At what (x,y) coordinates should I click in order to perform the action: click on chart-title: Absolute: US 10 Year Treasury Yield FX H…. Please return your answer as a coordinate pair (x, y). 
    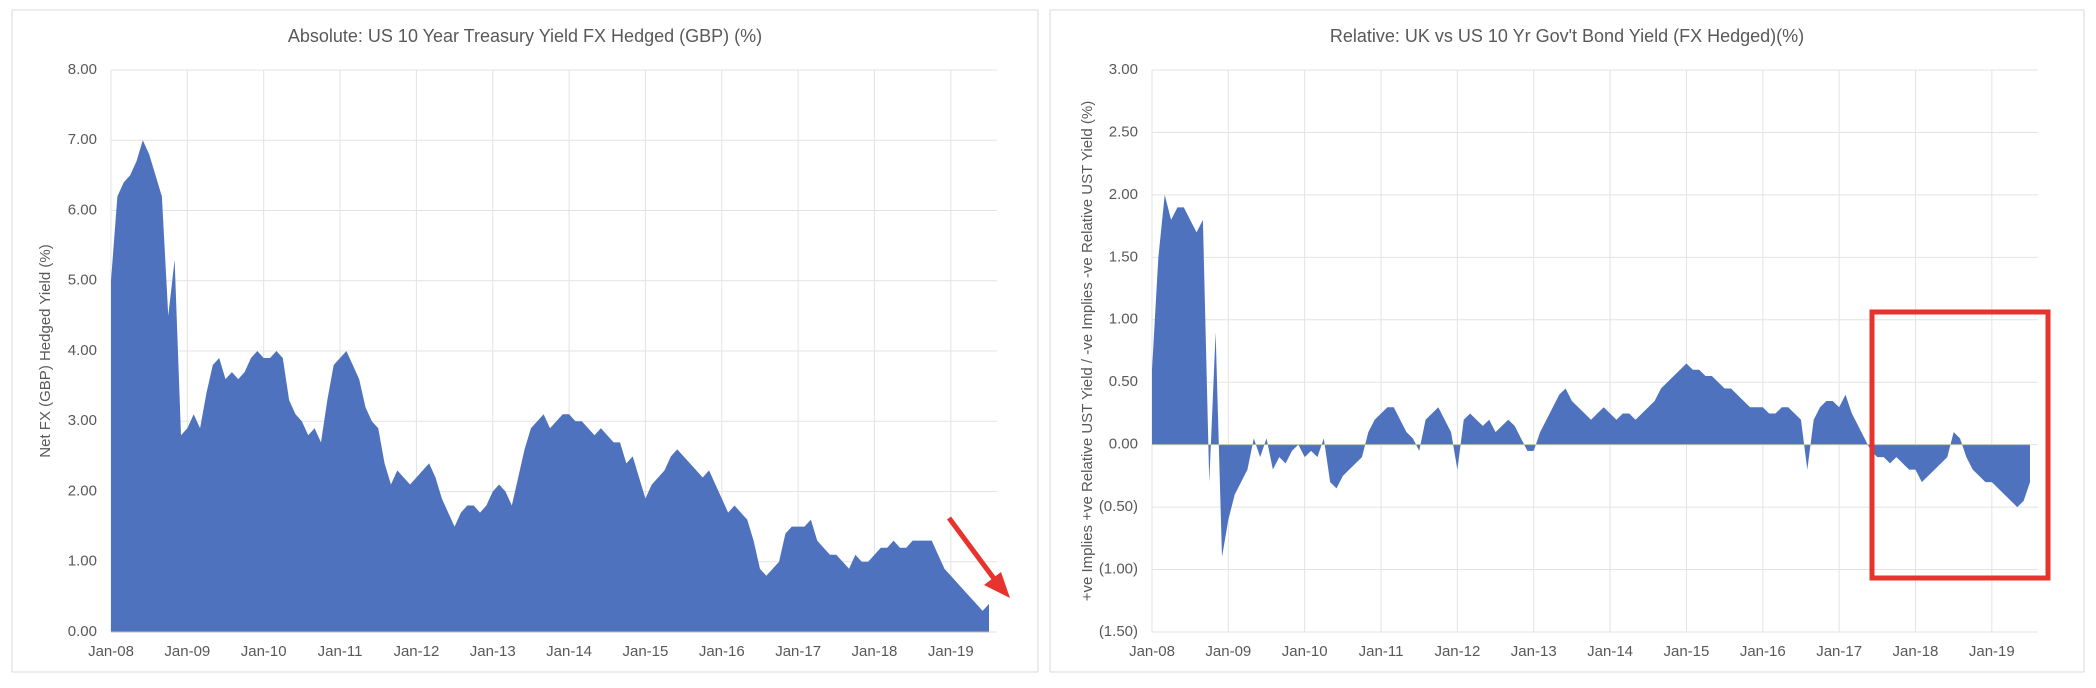
    Looking at the image, I should click on (525, 36).